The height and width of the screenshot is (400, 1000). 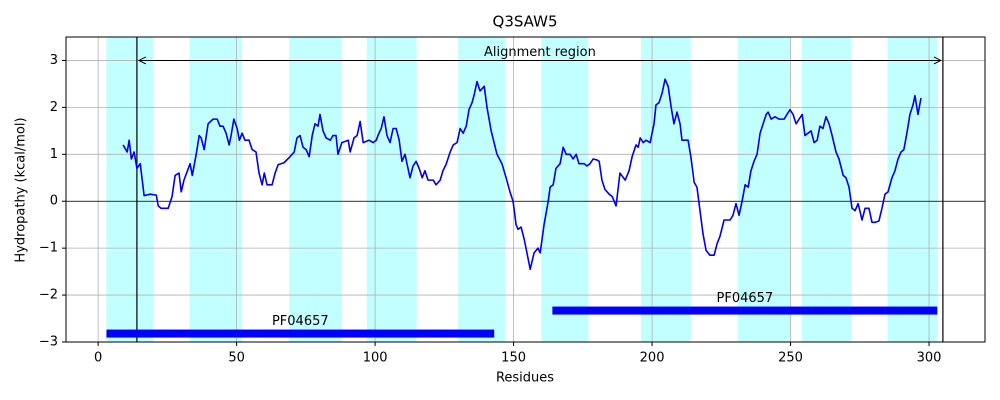 What do you see at coordinates (21, 189) in the screenshot?
I see `y-axis-label: Hydropathy (kcal/mol)` at bounding box center [21, 189].